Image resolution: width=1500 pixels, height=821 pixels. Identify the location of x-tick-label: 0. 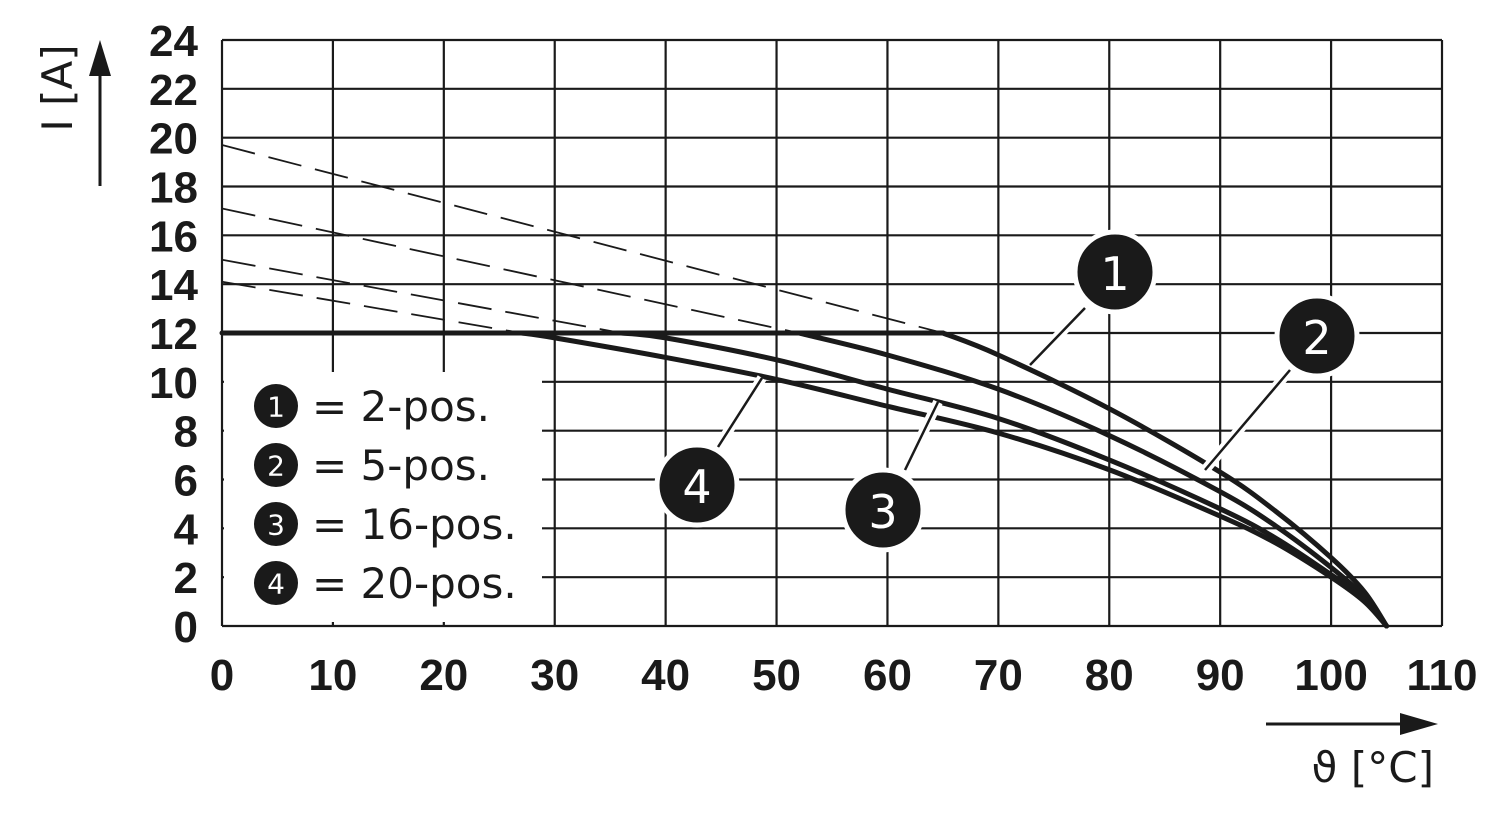
(222, 675).